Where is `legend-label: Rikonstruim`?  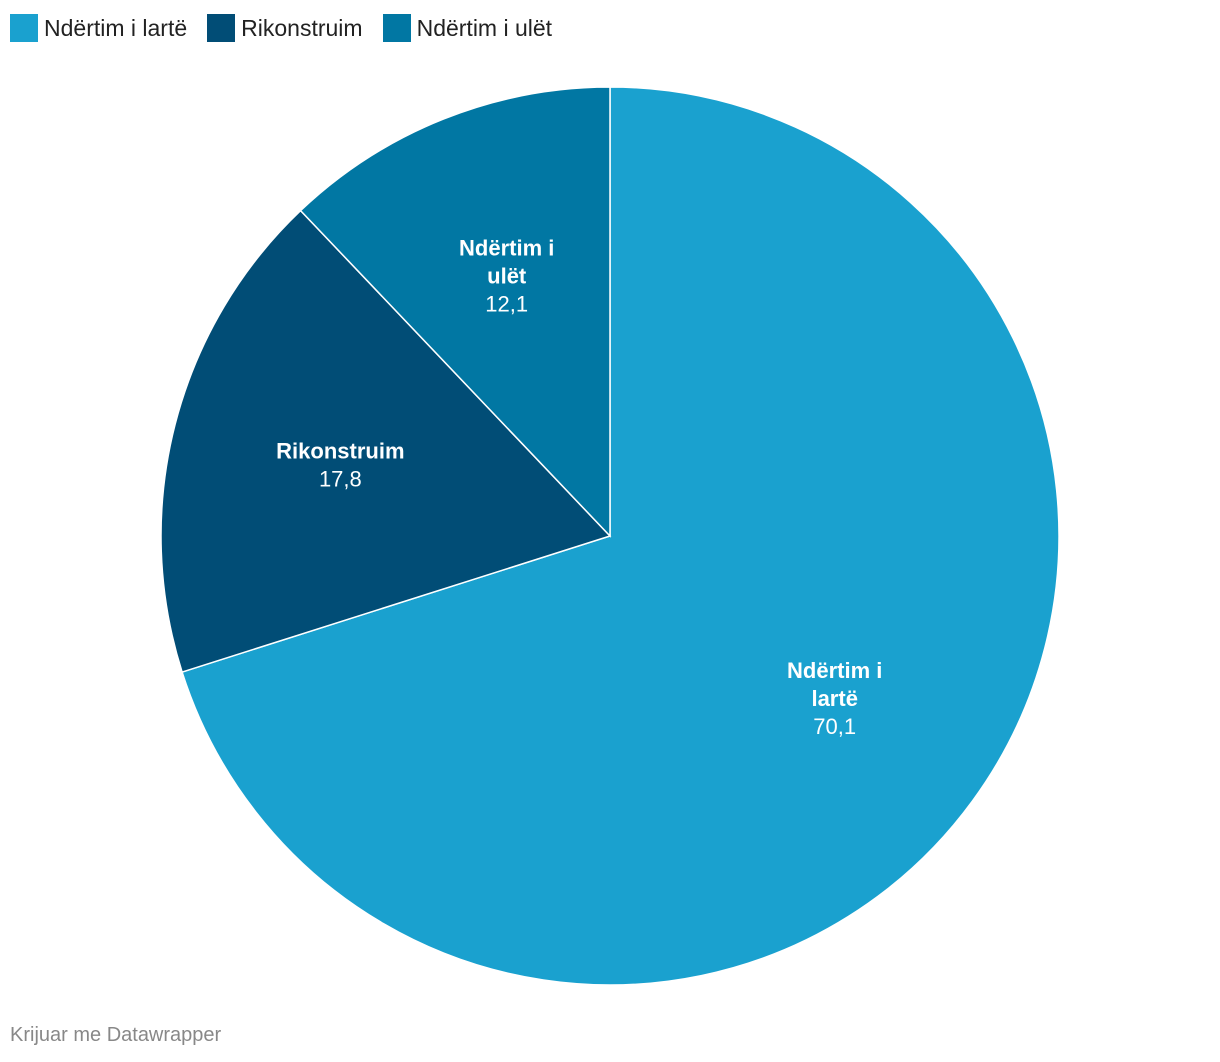
legend-label: Rikonstruim is located at coordinates (302, 27).